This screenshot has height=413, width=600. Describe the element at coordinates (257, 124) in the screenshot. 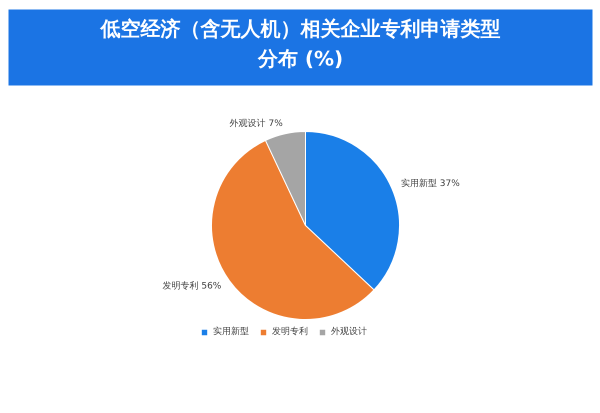

I see `data-label: 外观设计 7%` at that location.